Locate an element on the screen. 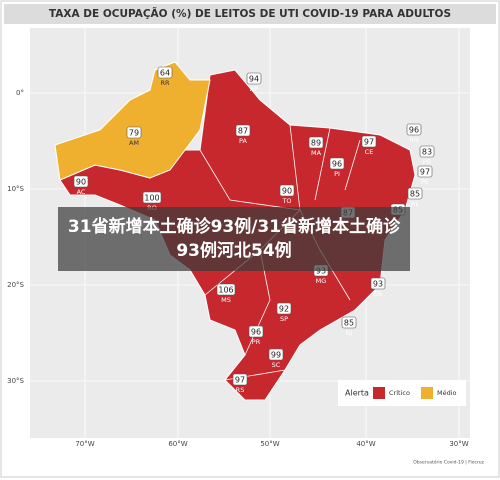 The image size is (500, 480). state-abbr: PE is located at coordinates (425, 182).